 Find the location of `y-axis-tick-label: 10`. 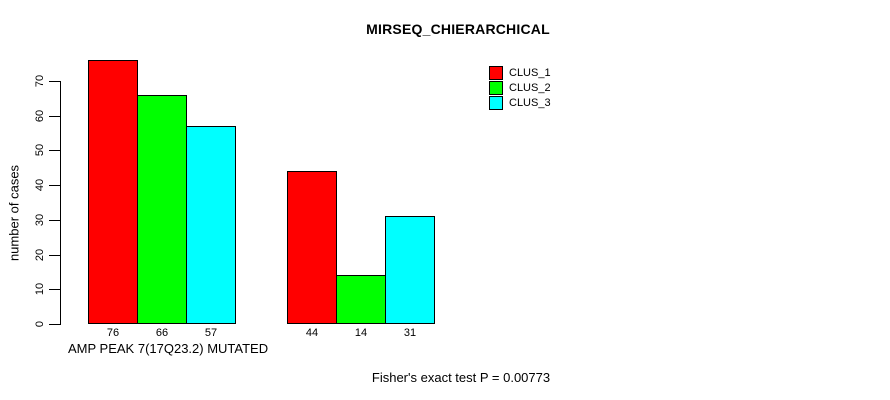

y-axis-tick-label: 10 is located at coordinates (40, 289).